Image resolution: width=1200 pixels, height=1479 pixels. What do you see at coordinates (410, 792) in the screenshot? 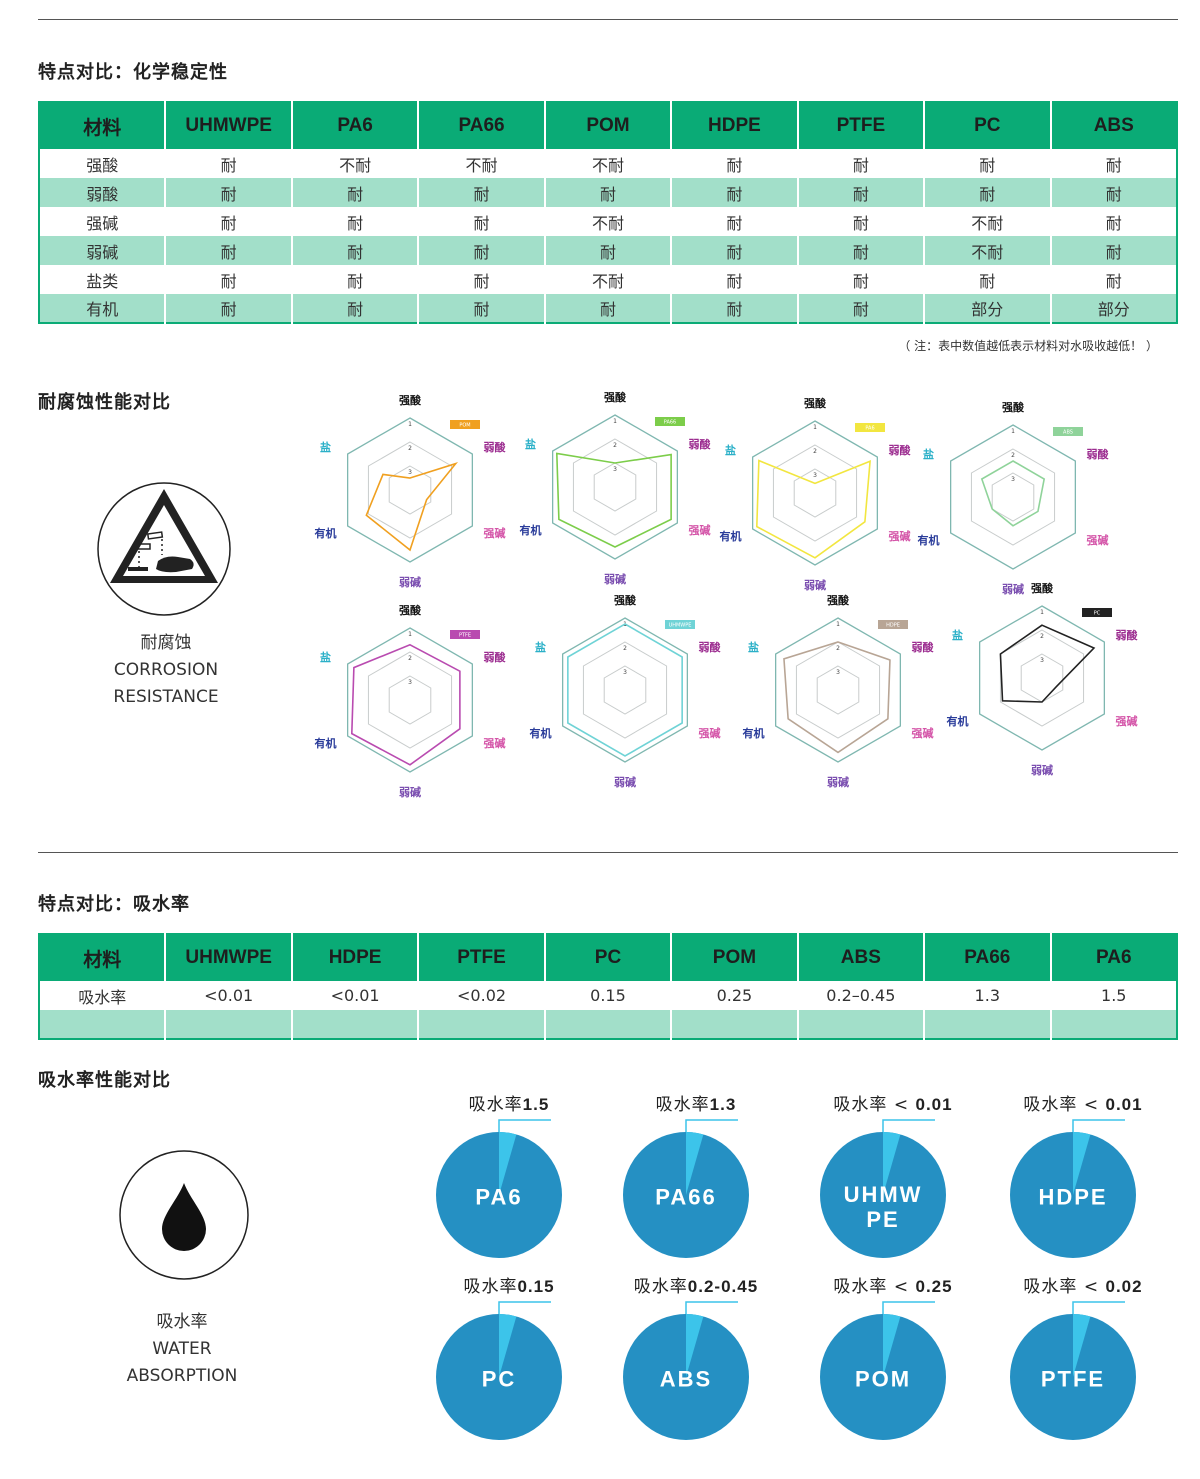
I see `radar-axis-label: 弱碱` at bounding box center [410, 792].